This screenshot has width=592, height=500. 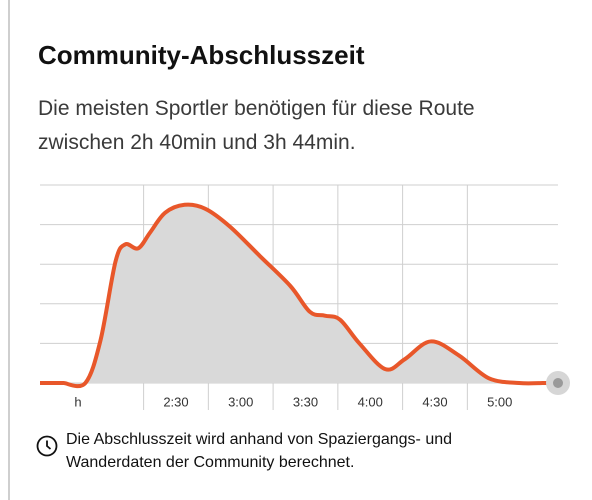 I want to click on panel-edge, so click(x=9, y=250).